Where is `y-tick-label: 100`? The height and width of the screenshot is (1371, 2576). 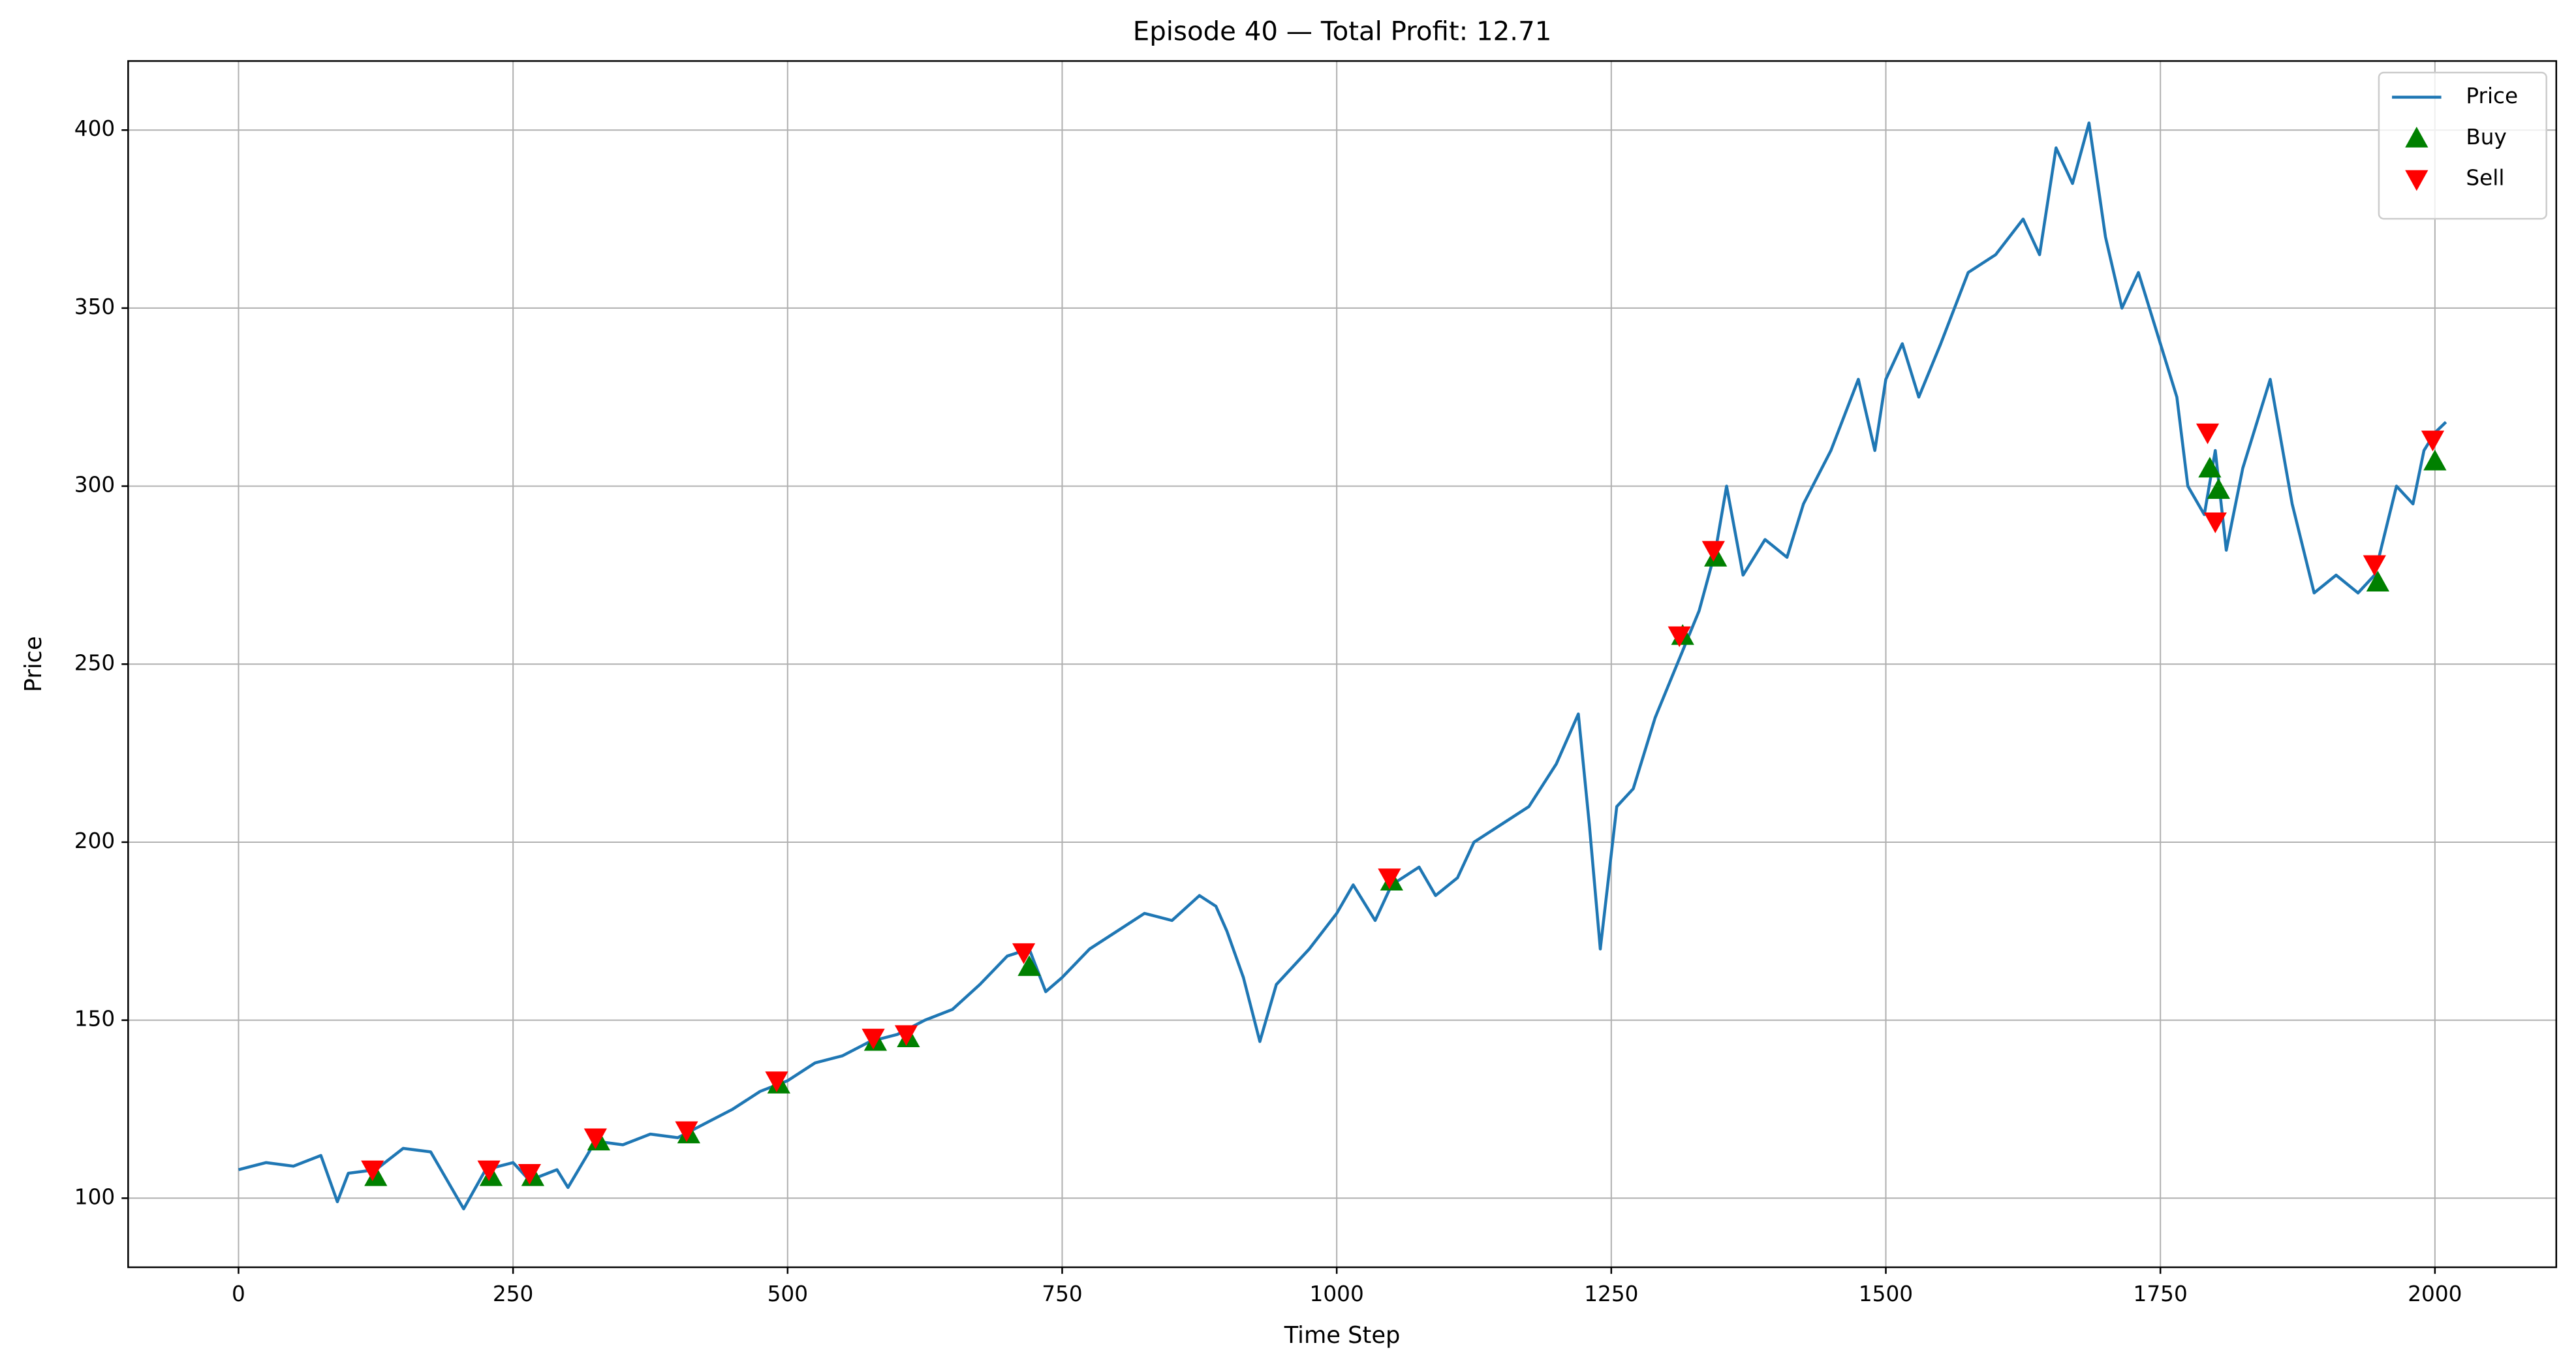 y-tick-label: 100 is located at coordinates (94, 1196).